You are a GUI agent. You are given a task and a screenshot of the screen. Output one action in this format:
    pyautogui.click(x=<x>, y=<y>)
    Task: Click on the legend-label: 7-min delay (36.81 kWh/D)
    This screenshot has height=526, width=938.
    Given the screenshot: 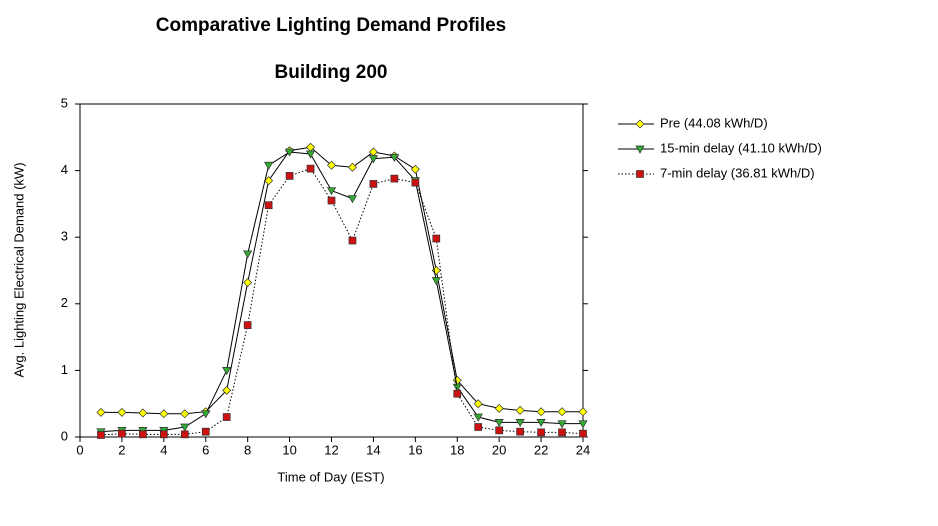 What is the action you would take?
    pyautogui.click(x=737, y=172)
    